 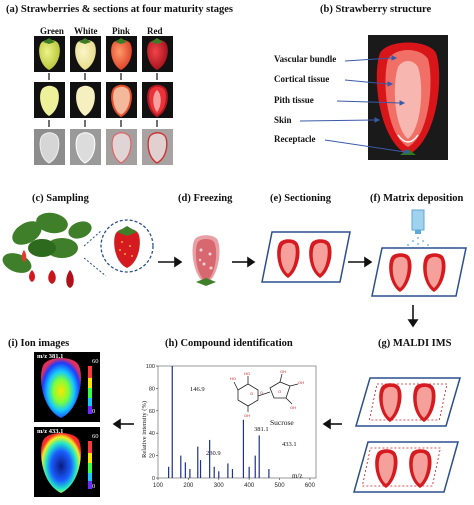 What do you see at coordinates (152, 389) in the screenshot?
I see `y-tick-label: 80` at bounding box center [152, 389].